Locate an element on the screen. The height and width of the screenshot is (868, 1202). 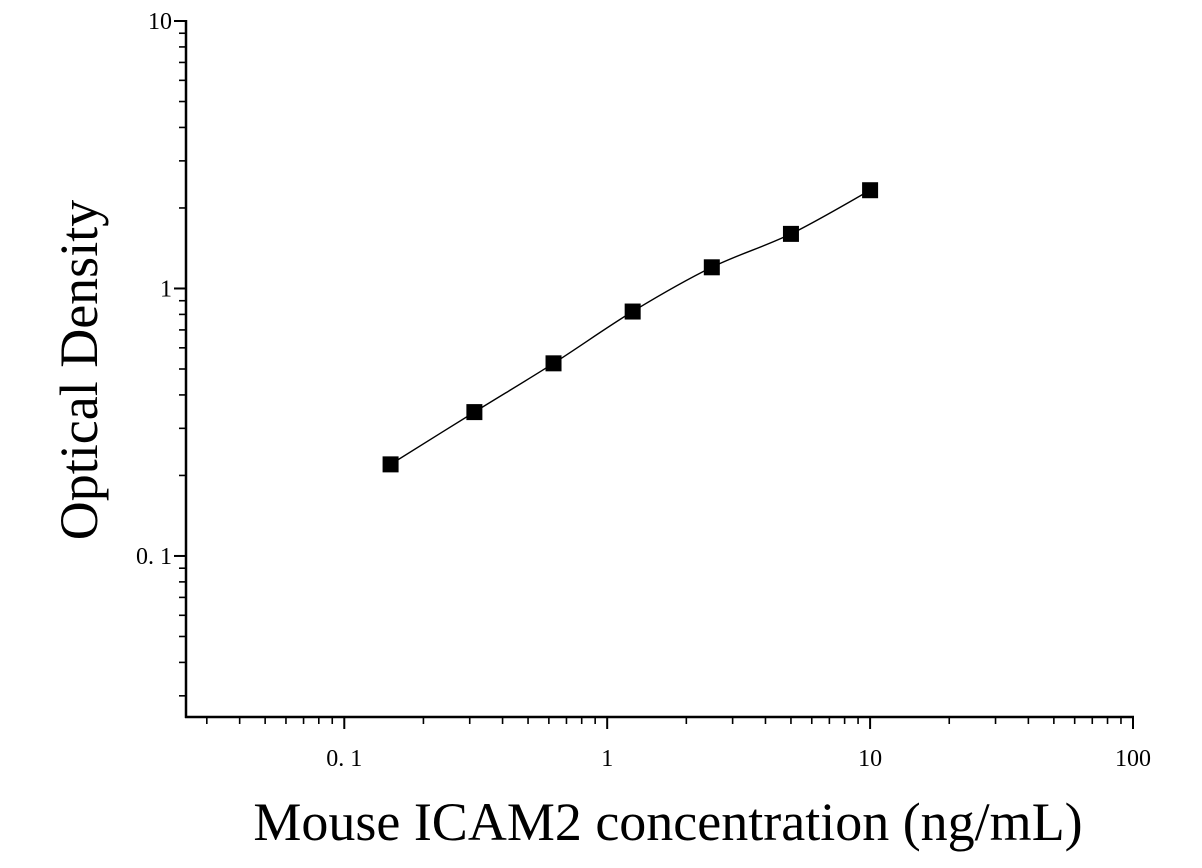
y-axis-title: Optical Density is located at coordinates (79, 370).